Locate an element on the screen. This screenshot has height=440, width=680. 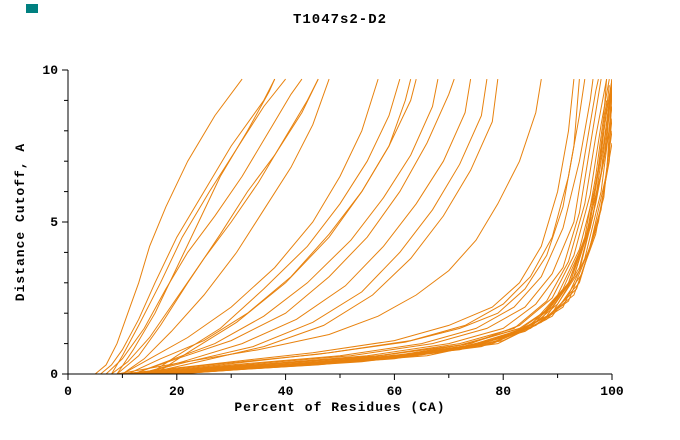
x-tick-label: 20 is located at coordinates (177, 391).